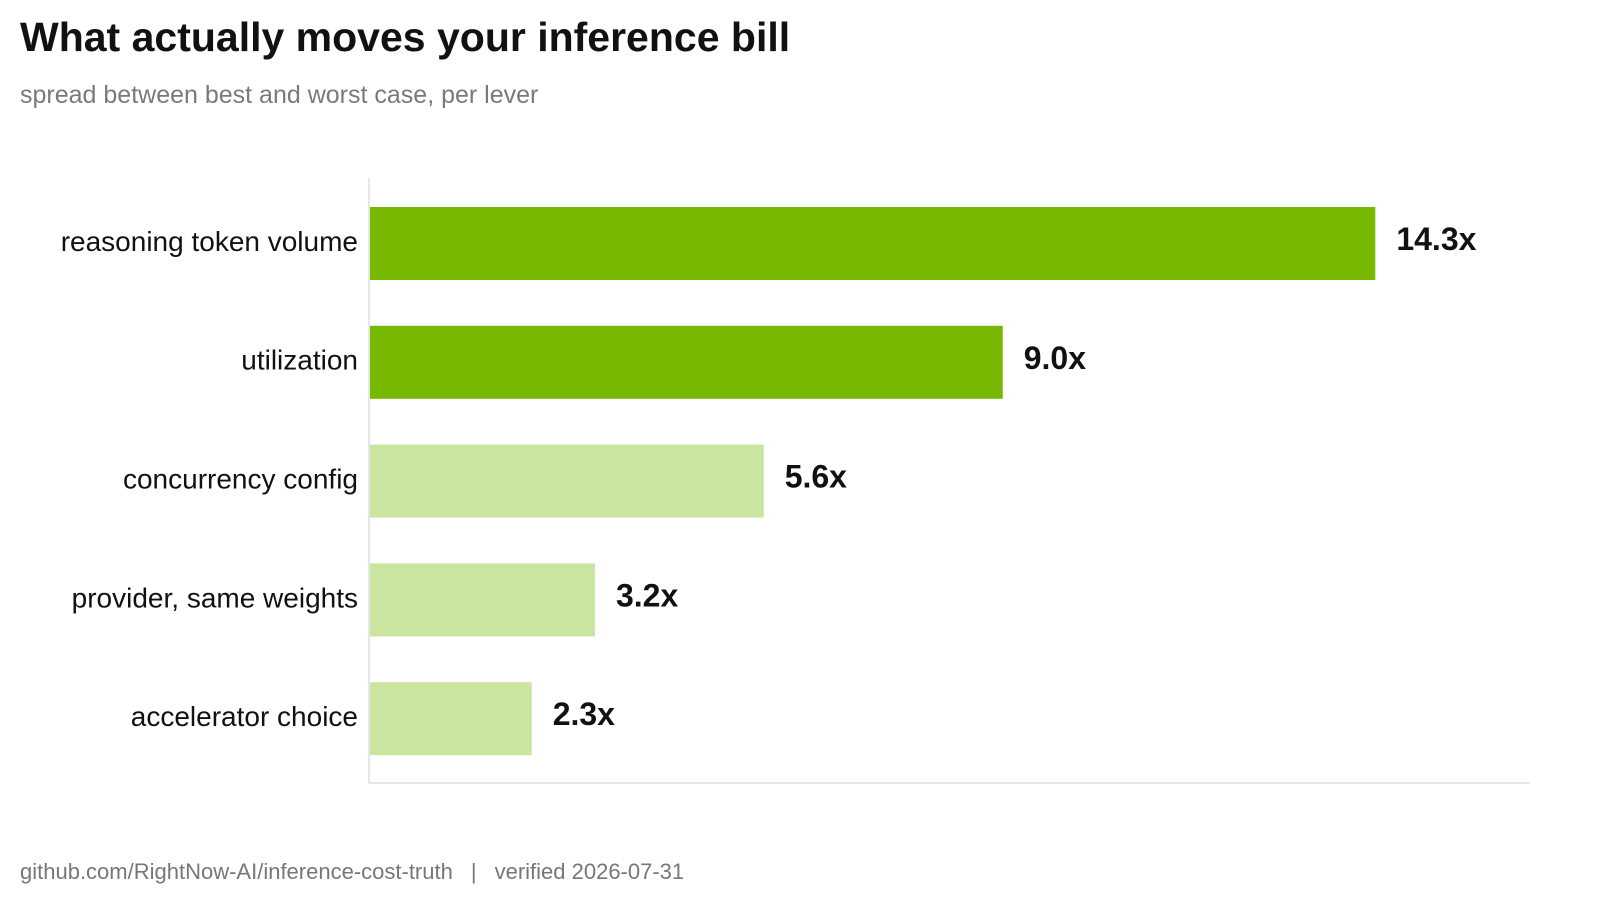 The height and width of the screenshot is (919, 1600). What do you see at coordinates (405, 37) in the screenshot?
I see `chart-title: What actually moves your inference bill` at bounding box center [405, 37].